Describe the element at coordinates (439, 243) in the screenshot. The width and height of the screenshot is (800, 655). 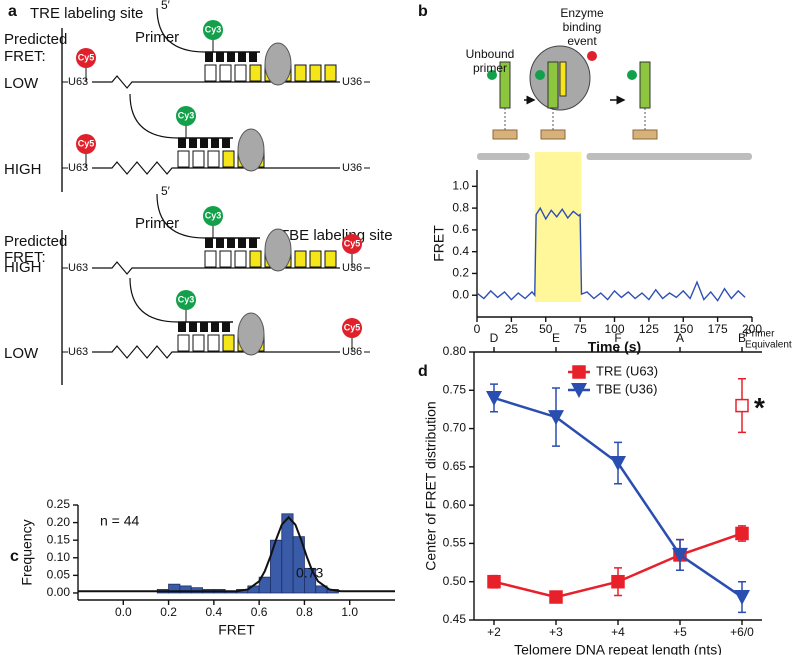
I see `y-axis-label: FRET` at that location.